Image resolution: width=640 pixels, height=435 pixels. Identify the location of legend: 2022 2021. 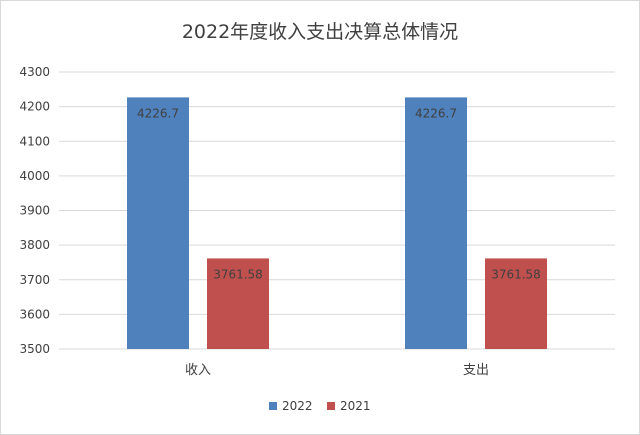
(320, 406).